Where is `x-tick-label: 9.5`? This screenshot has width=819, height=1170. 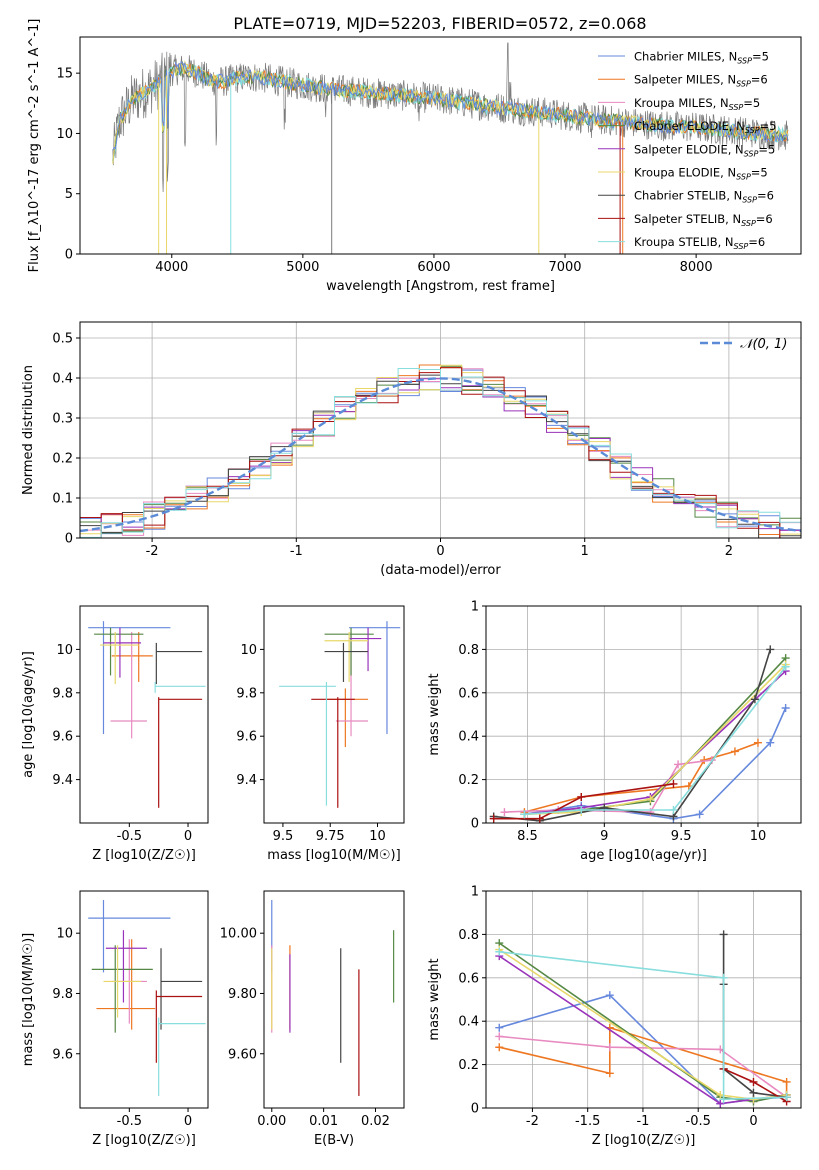
x-tick-label: 9.5 is located at coordinates (681, 836).